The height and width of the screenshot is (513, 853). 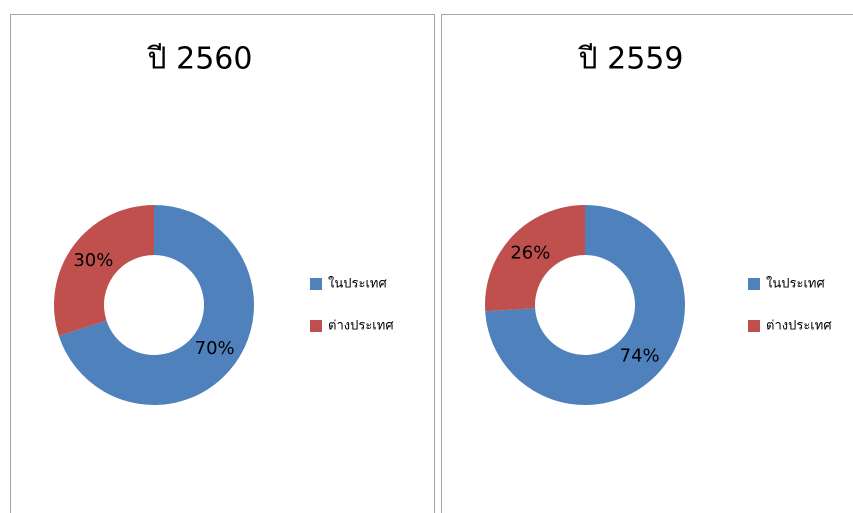 I want to click on chart-title: ปี 2559, so click(x=631, y=59).